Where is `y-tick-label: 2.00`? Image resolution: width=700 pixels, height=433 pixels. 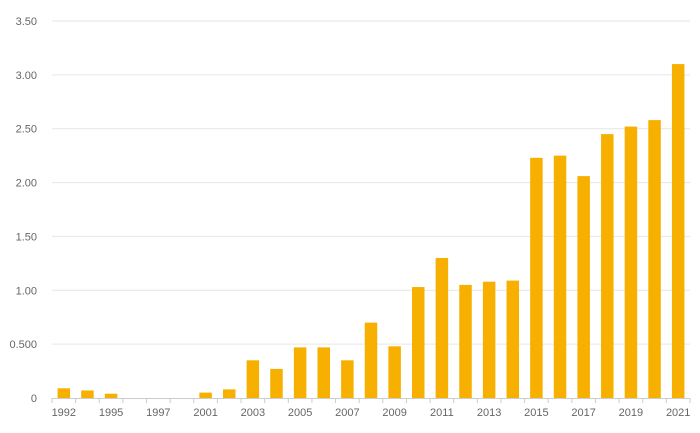
y-tick-label: 2.00 is located at coordinates (26, 184).